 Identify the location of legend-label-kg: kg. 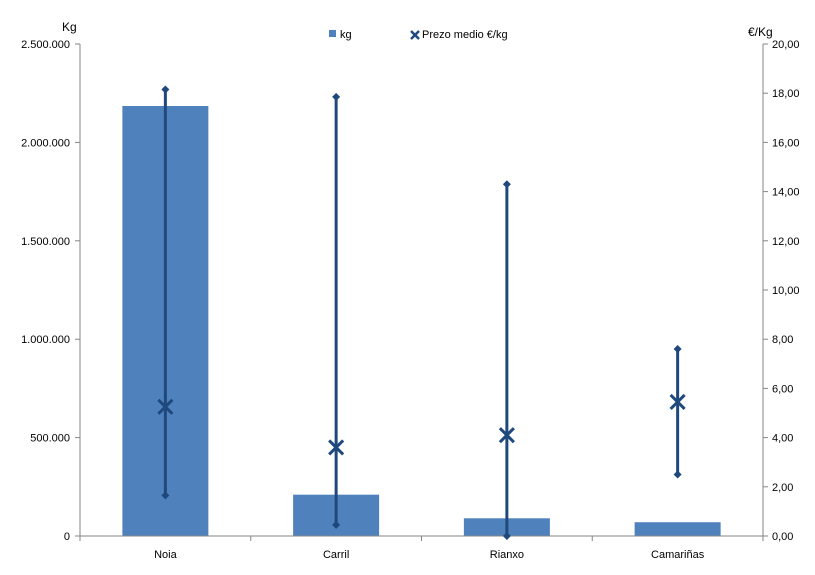
(346, 35).